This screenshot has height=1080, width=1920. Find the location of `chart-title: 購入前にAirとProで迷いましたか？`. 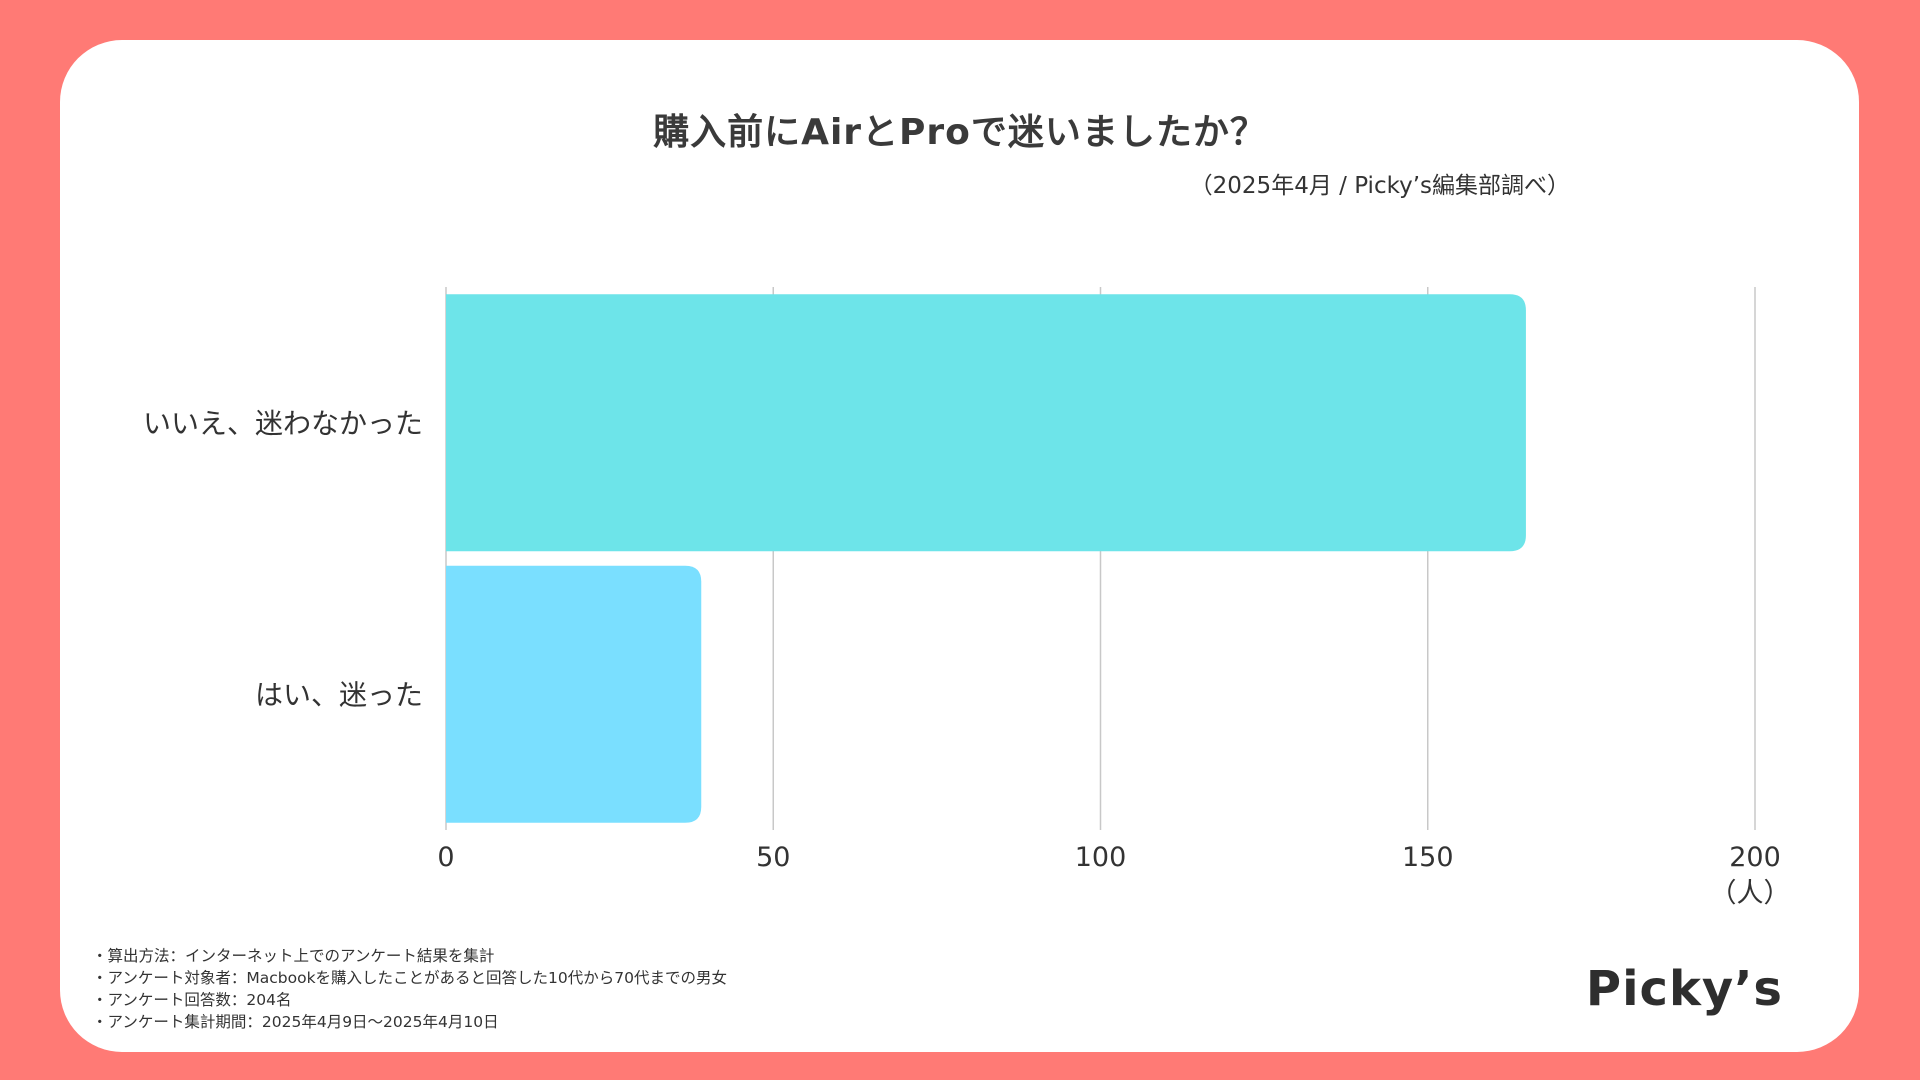

chart-title: 購入前にAirとProで迷いましたか？ is located at coordinates (960, 132).